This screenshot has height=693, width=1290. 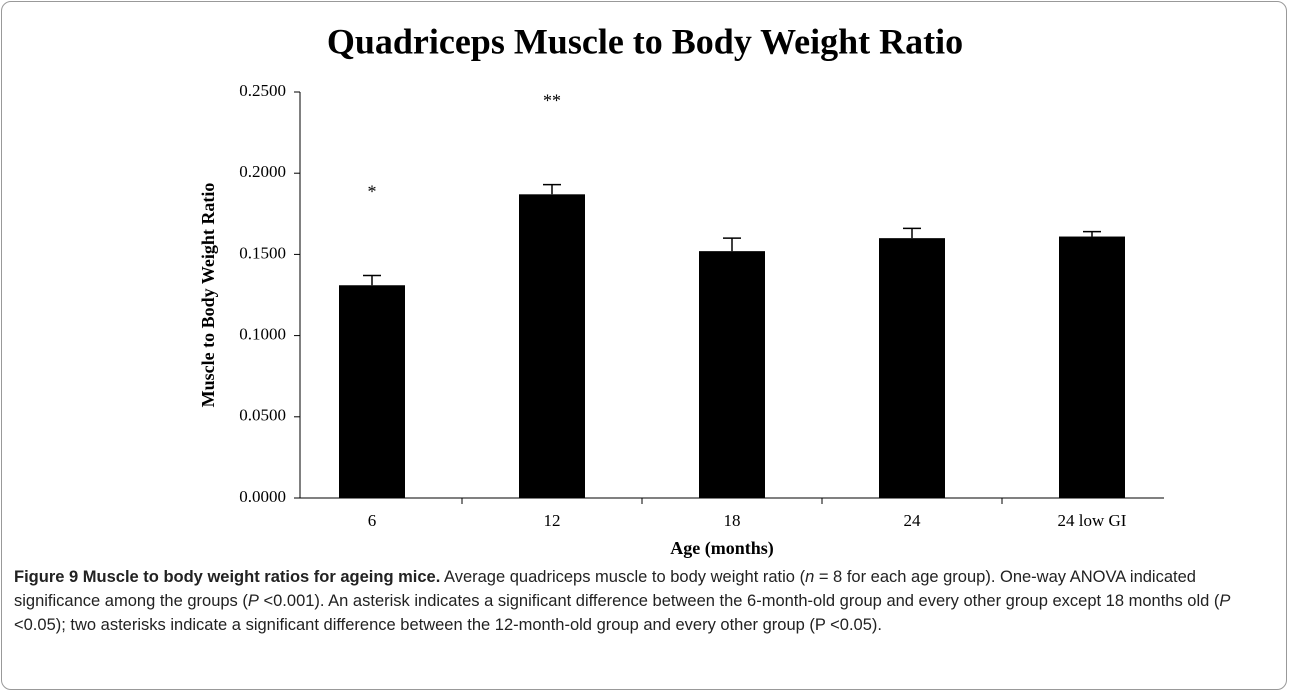 What do you see at coordinates (372, 192) in the screenshot?
I see `significance-marker: *` at bounding box center [372, 192].